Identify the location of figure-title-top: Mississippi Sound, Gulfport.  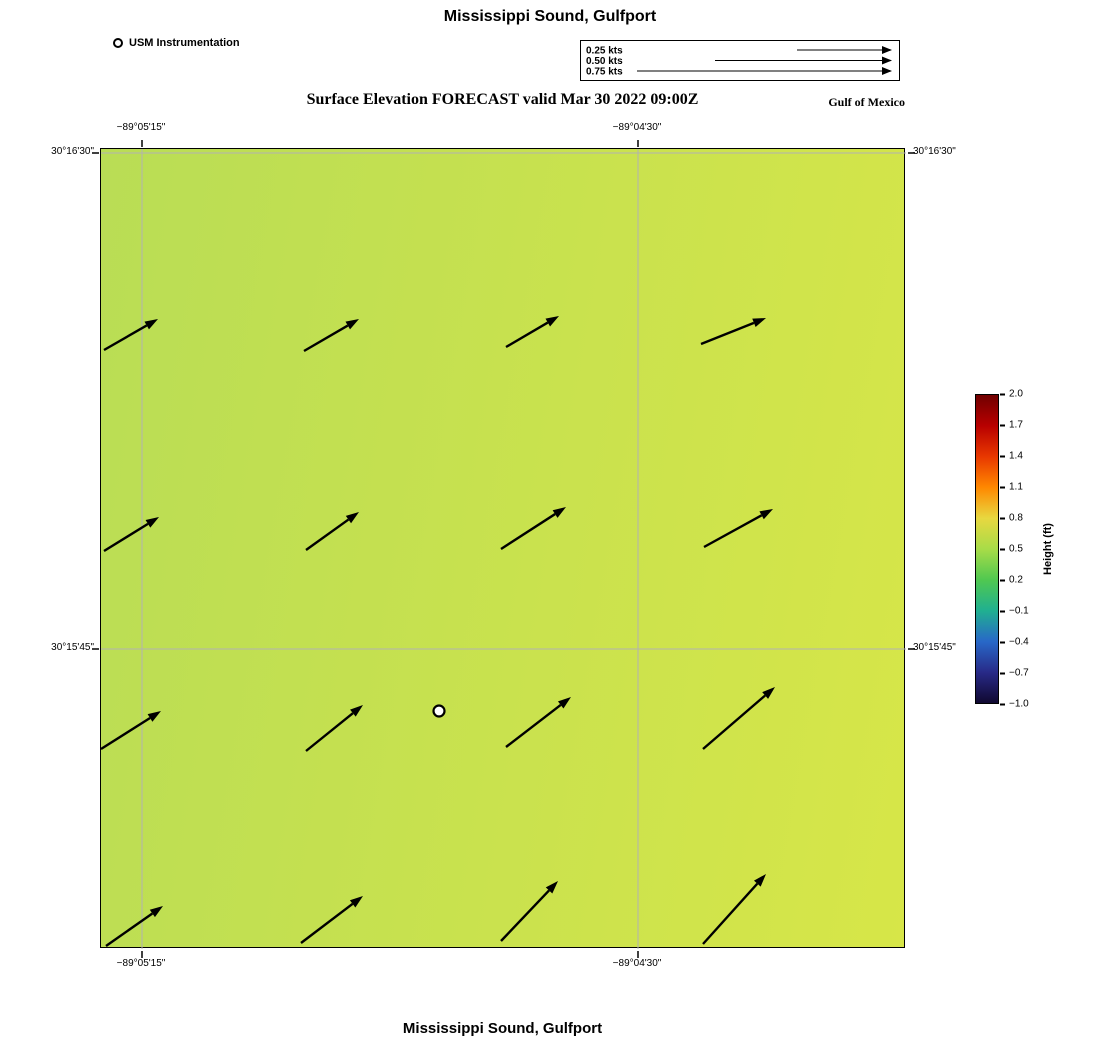
(550, 16).